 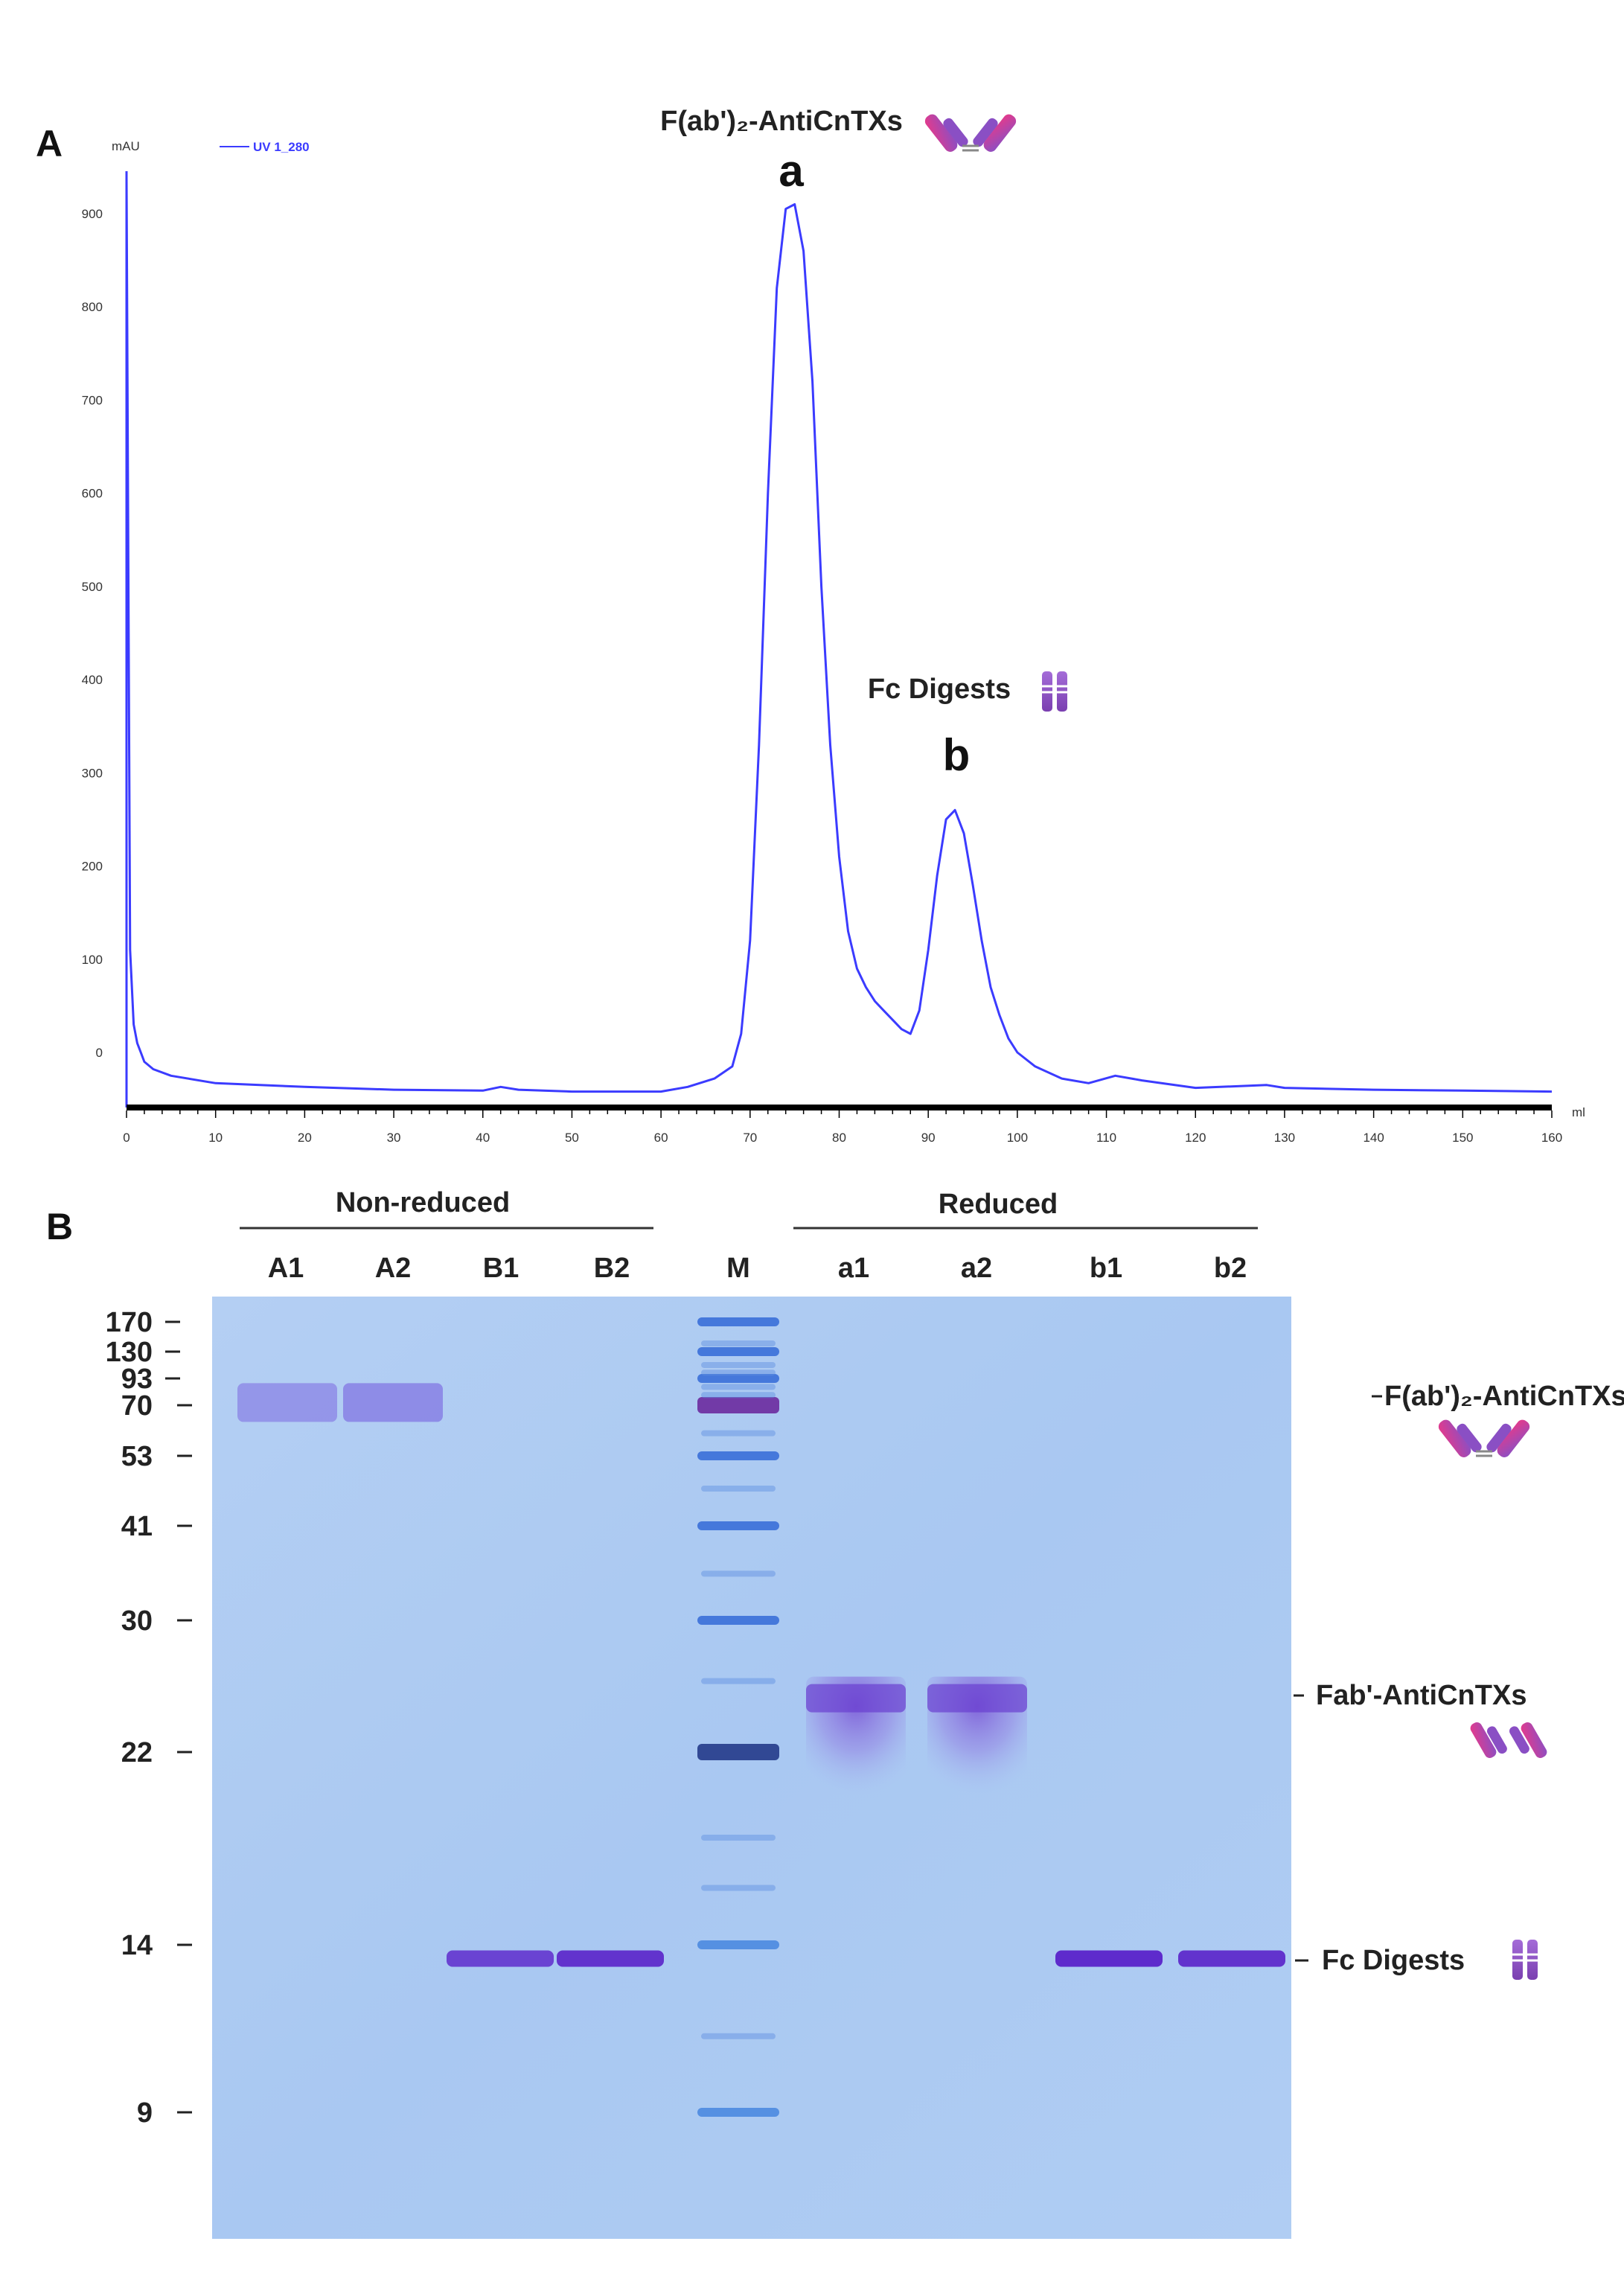 What do you see at coordinates (92, 307) in the screenshot?
I see `y-tick-label: 800` at bounding box center [92, 307].